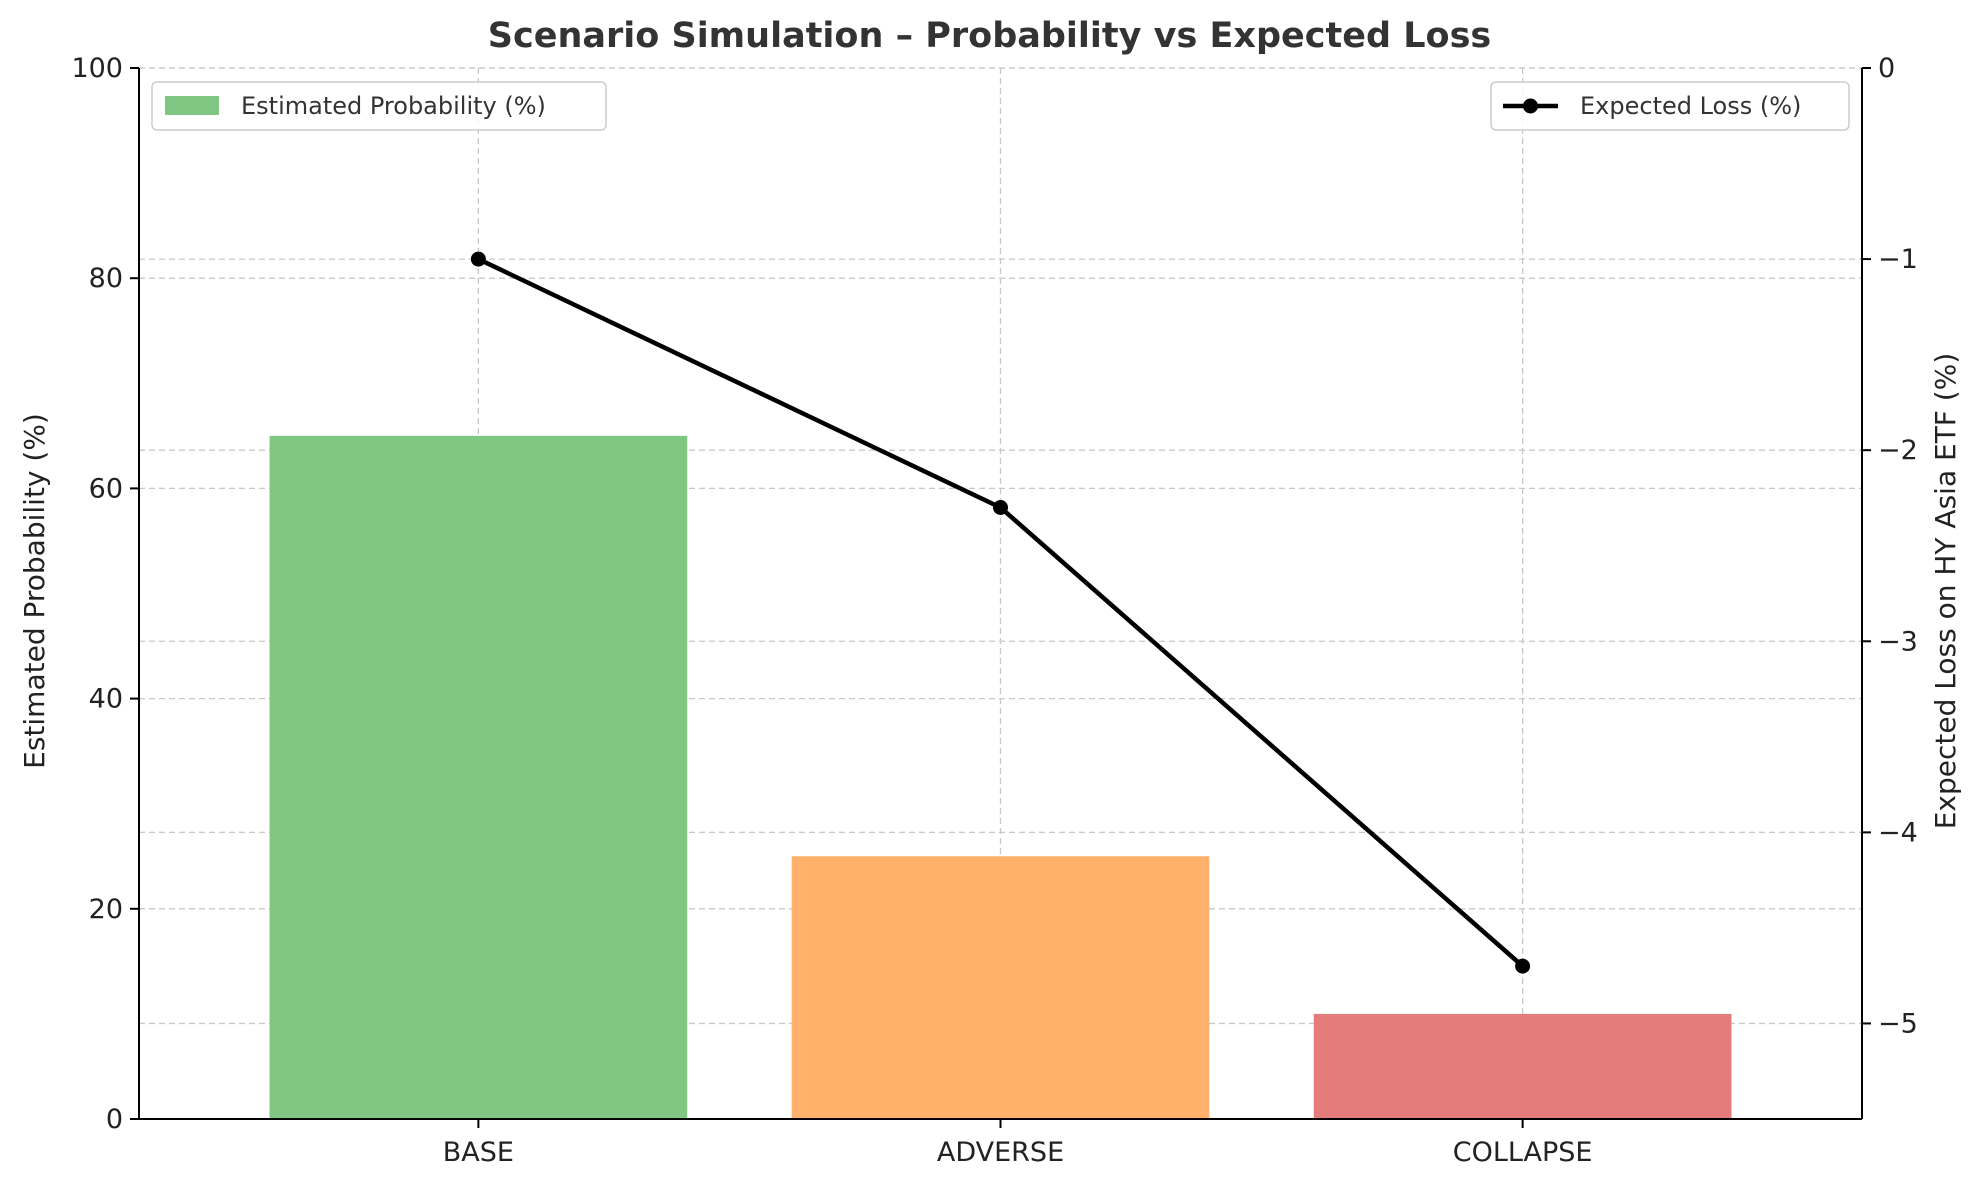 The image size is (1979, 1180). Describe the element at coordinates (1530, 106) in the screenshot. I see `legend-swatch-marker` at that location.